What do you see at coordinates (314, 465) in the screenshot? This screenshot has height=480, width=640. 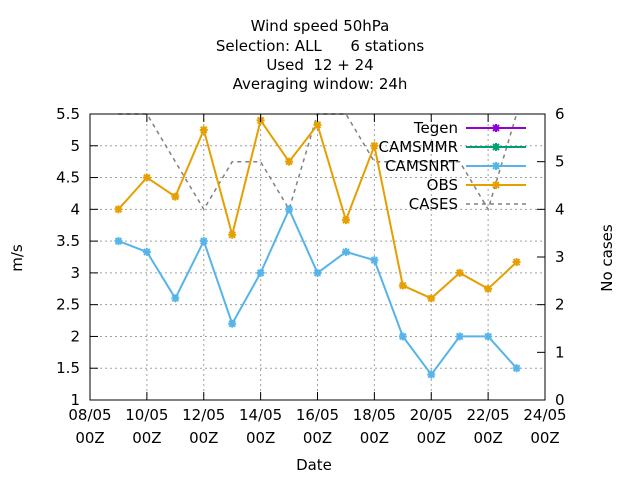 I see `x-axis-label: Date` at bounding box center [314, 465].